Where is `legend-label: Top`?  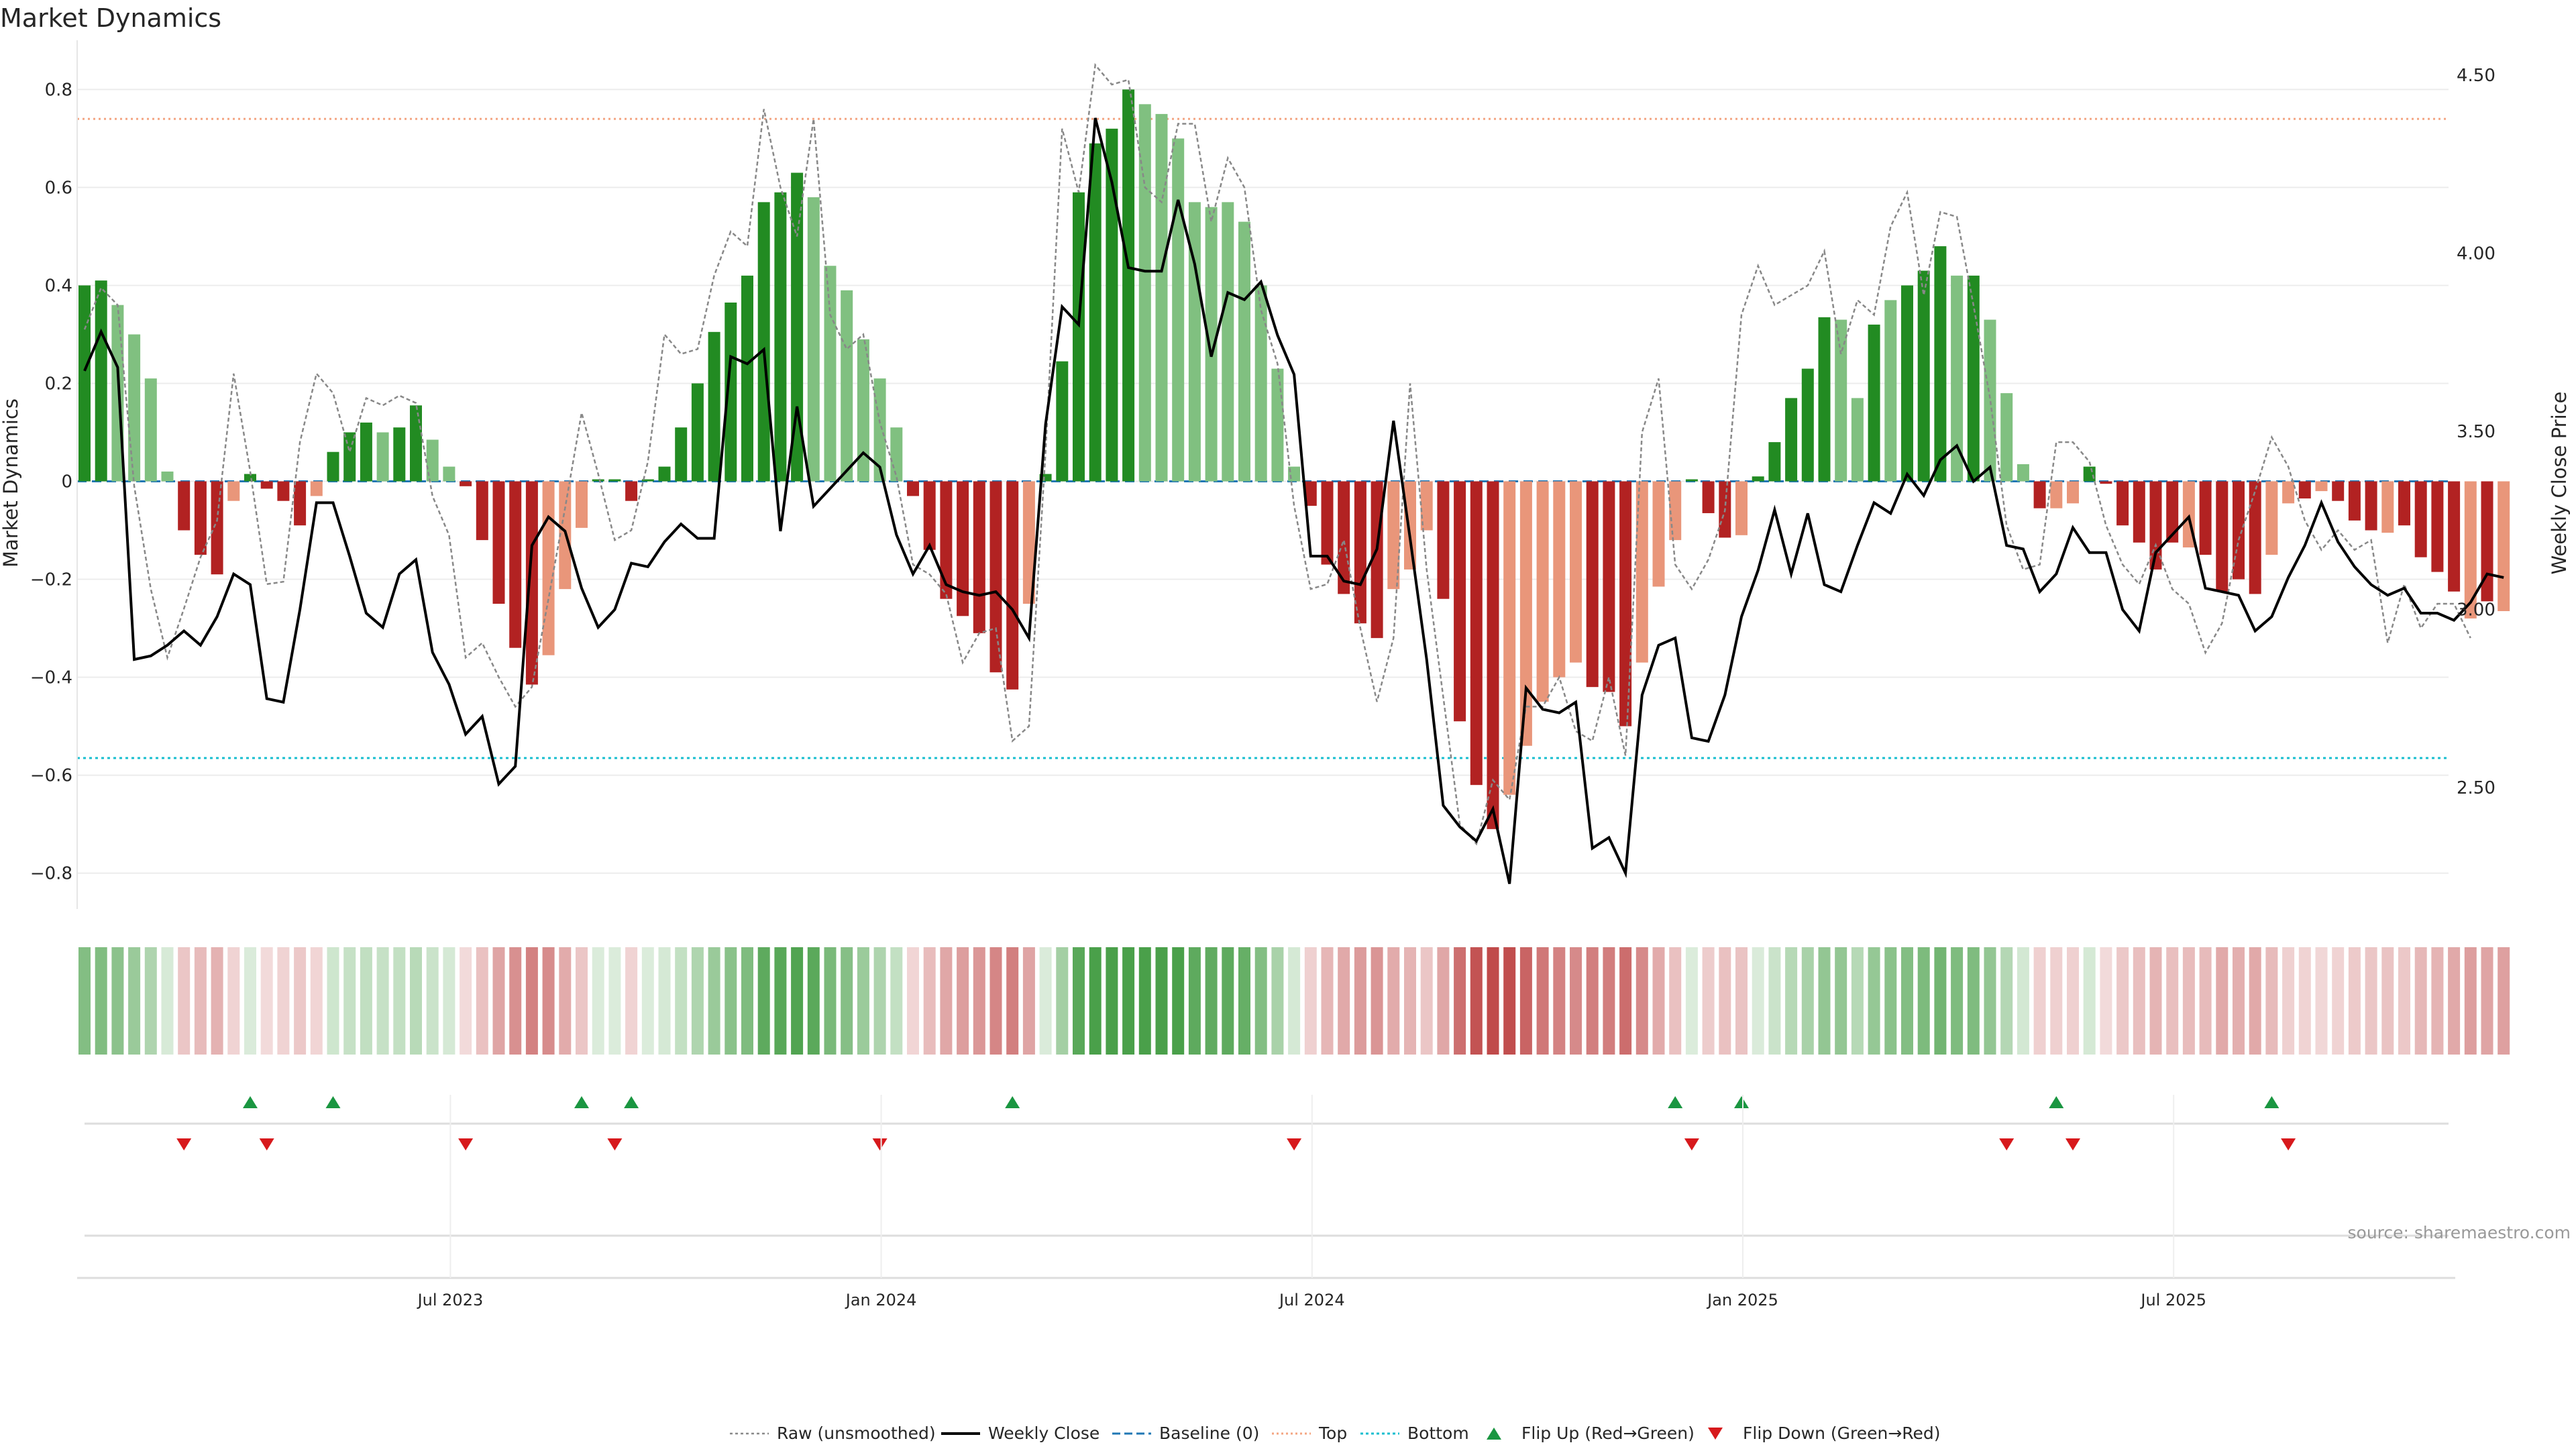 legend-label: Top is located at coordinates (1332, 1433).